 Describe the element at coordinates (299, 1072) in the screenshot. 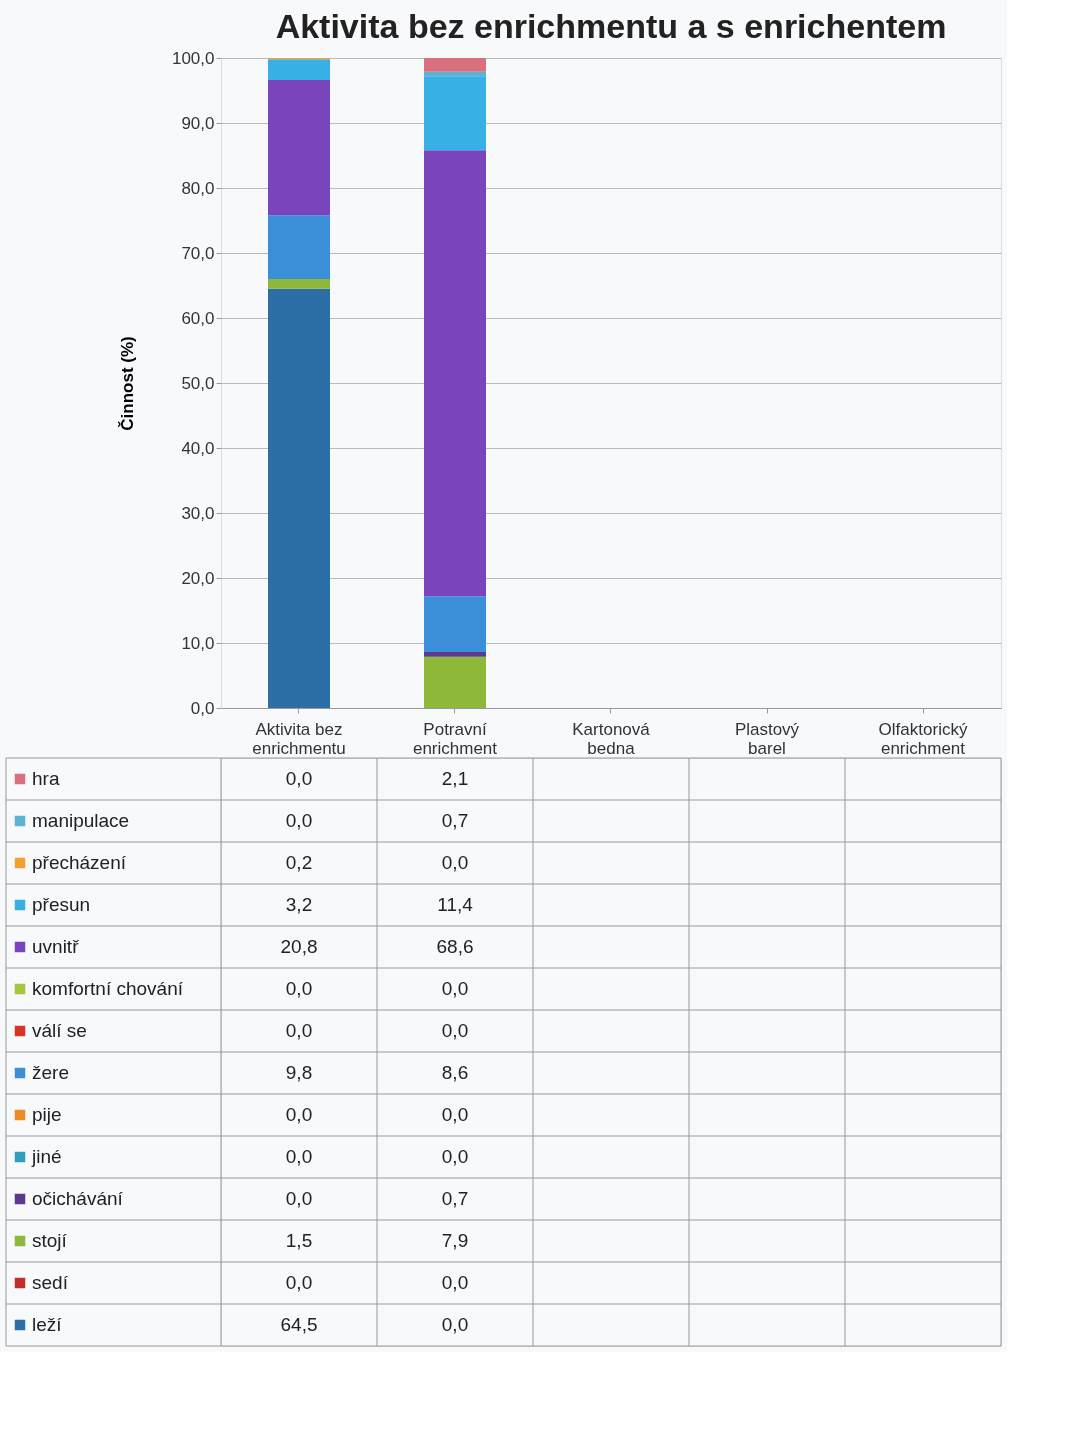

I see `data-label: 9,8` at that location.